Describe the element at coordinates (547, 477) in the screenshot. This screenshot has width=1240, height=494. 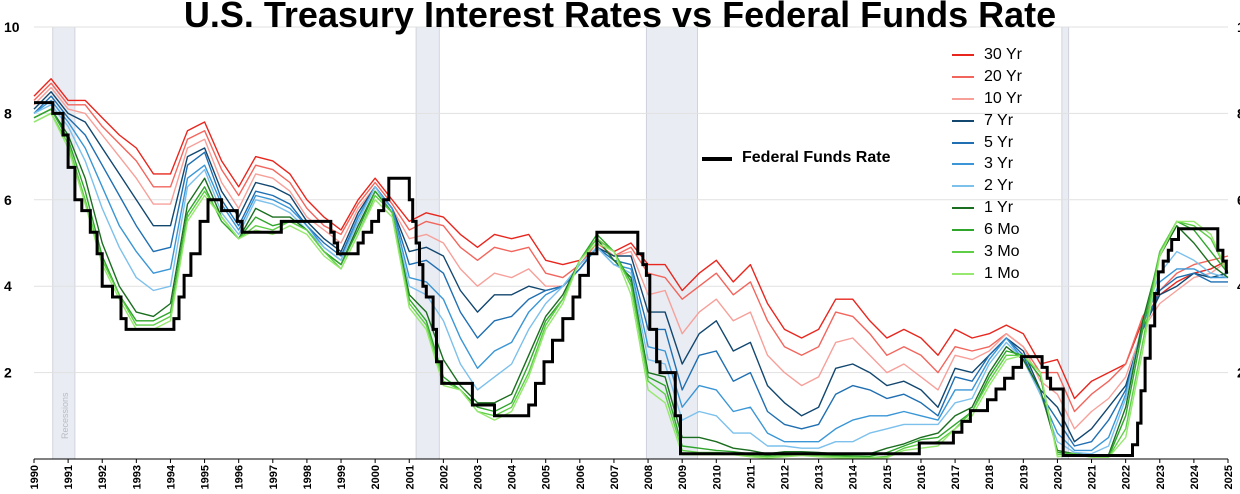
I see `x-tick-label: 2005` at that location.